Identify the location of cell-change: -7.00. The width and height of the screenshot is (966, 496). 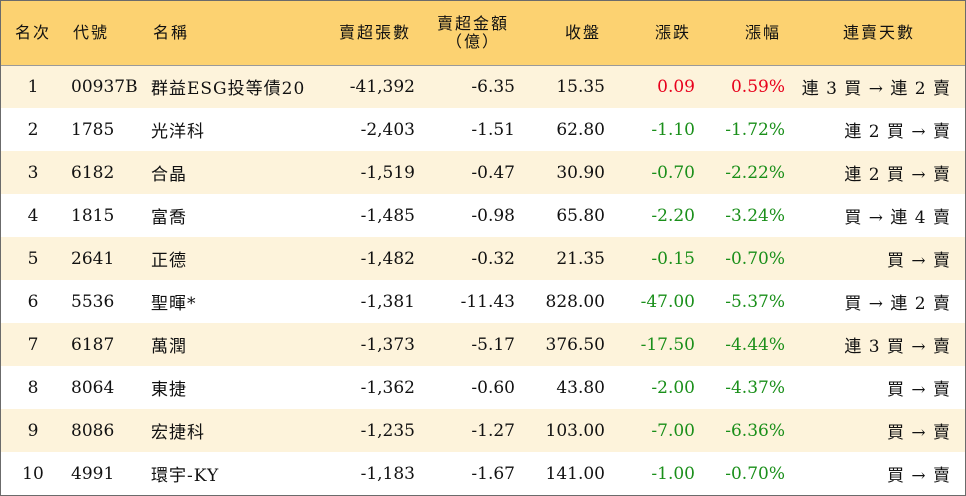
(673, 430).